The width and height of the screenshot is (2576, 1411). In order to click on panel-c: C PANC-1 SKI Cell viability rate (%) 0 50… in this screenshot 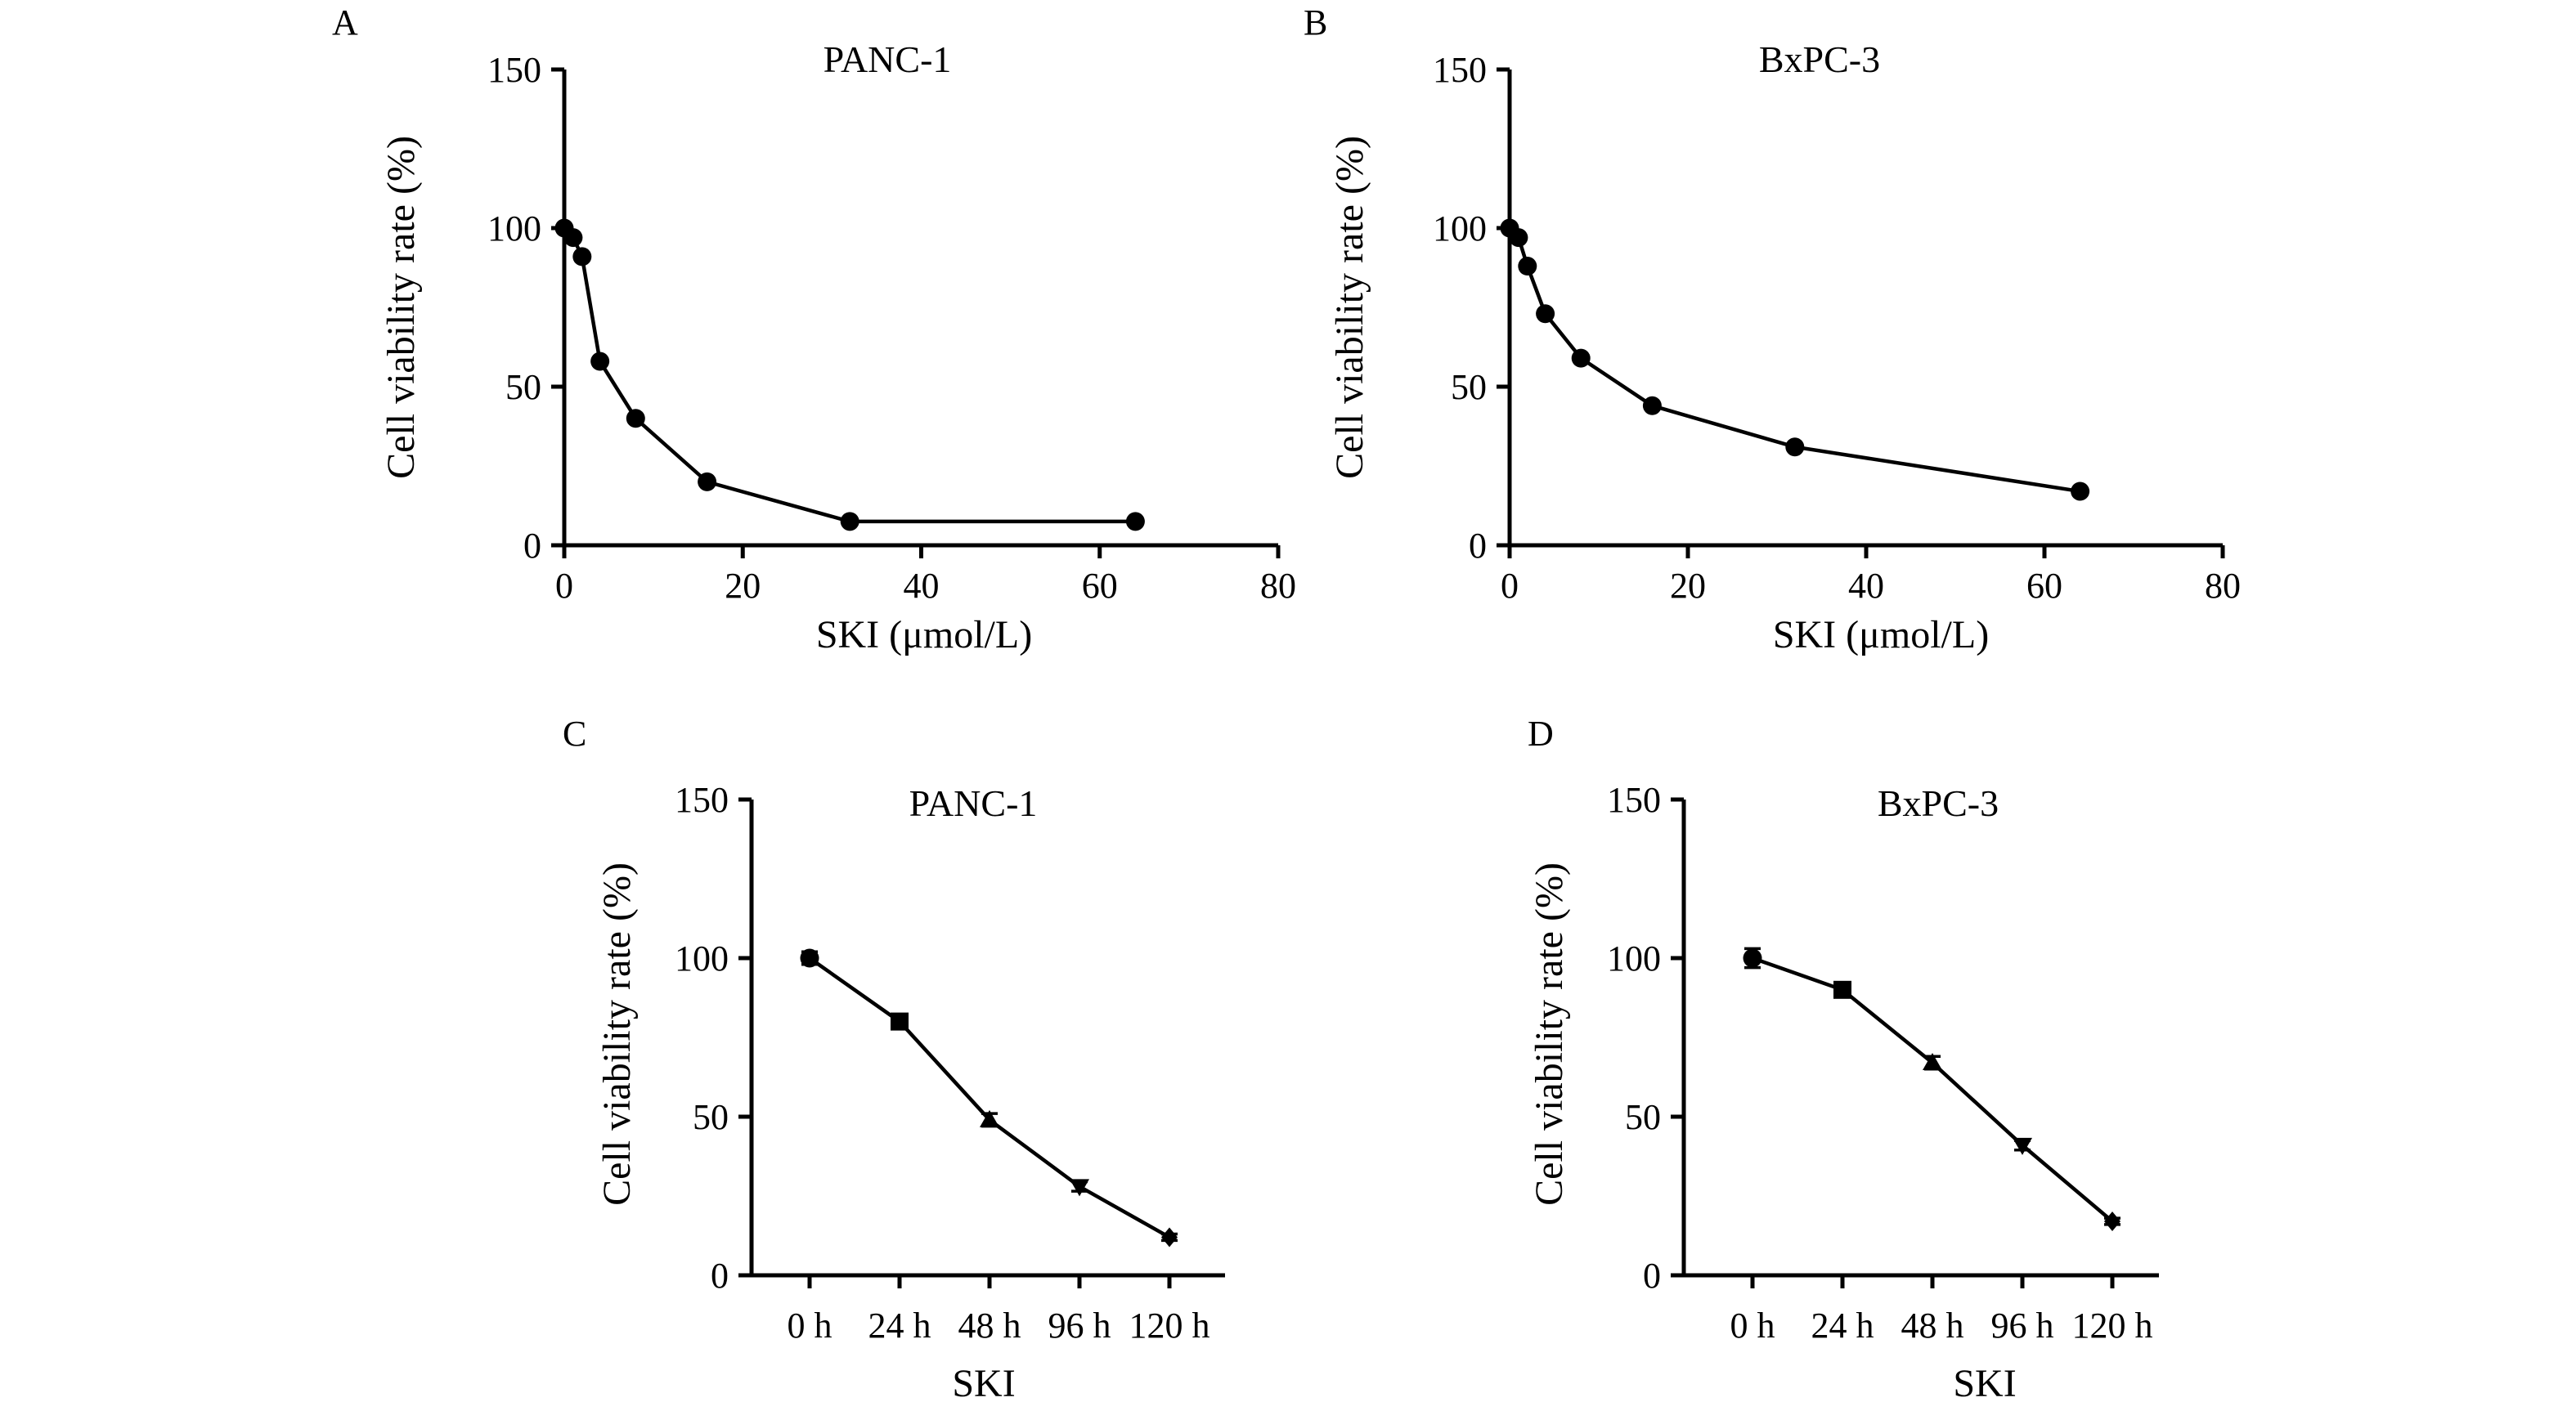, I will do `click(894, 1059)`.